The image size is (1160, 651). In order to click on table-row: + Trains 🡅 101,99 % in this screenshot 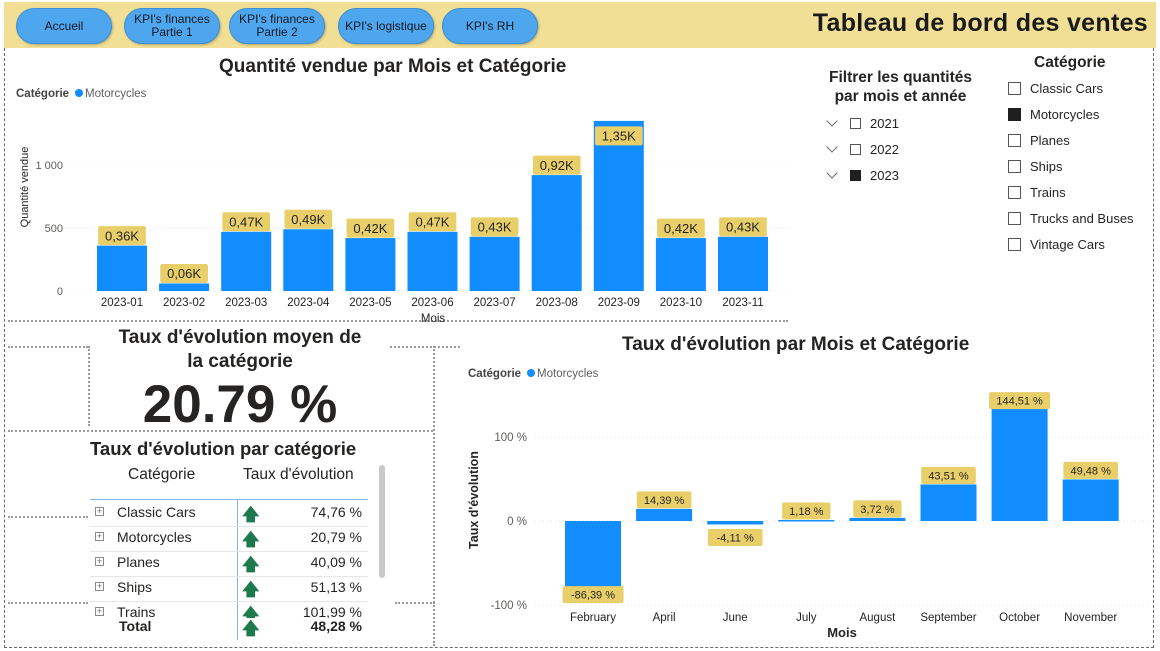, I will do `click(229, 609)`.